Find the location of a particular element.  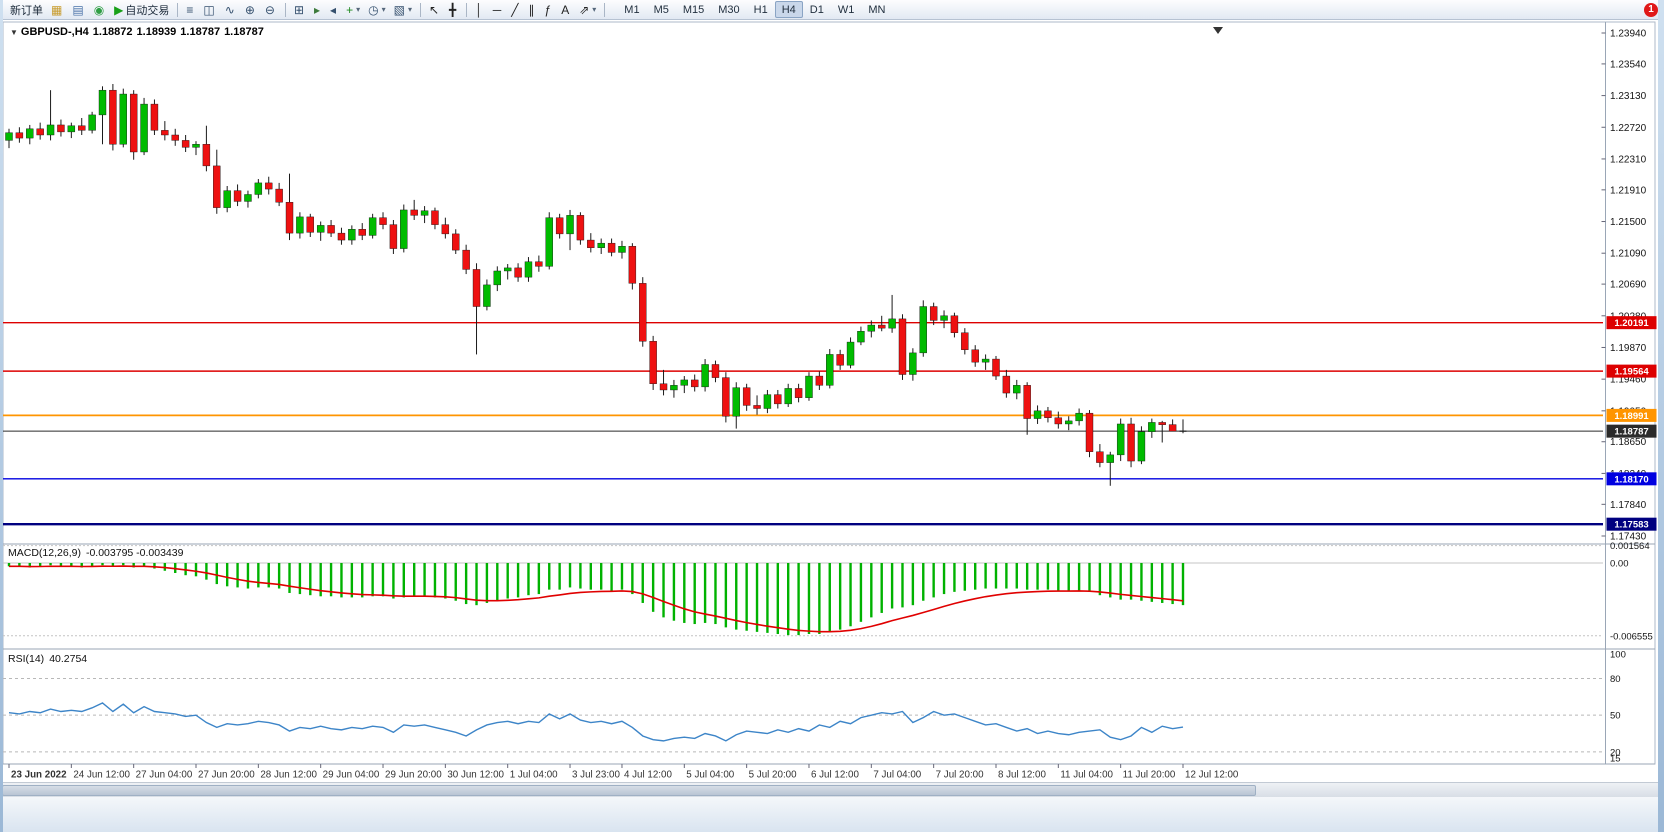

timeframe-m1-button: M1 is located at coordinates (632, 10).